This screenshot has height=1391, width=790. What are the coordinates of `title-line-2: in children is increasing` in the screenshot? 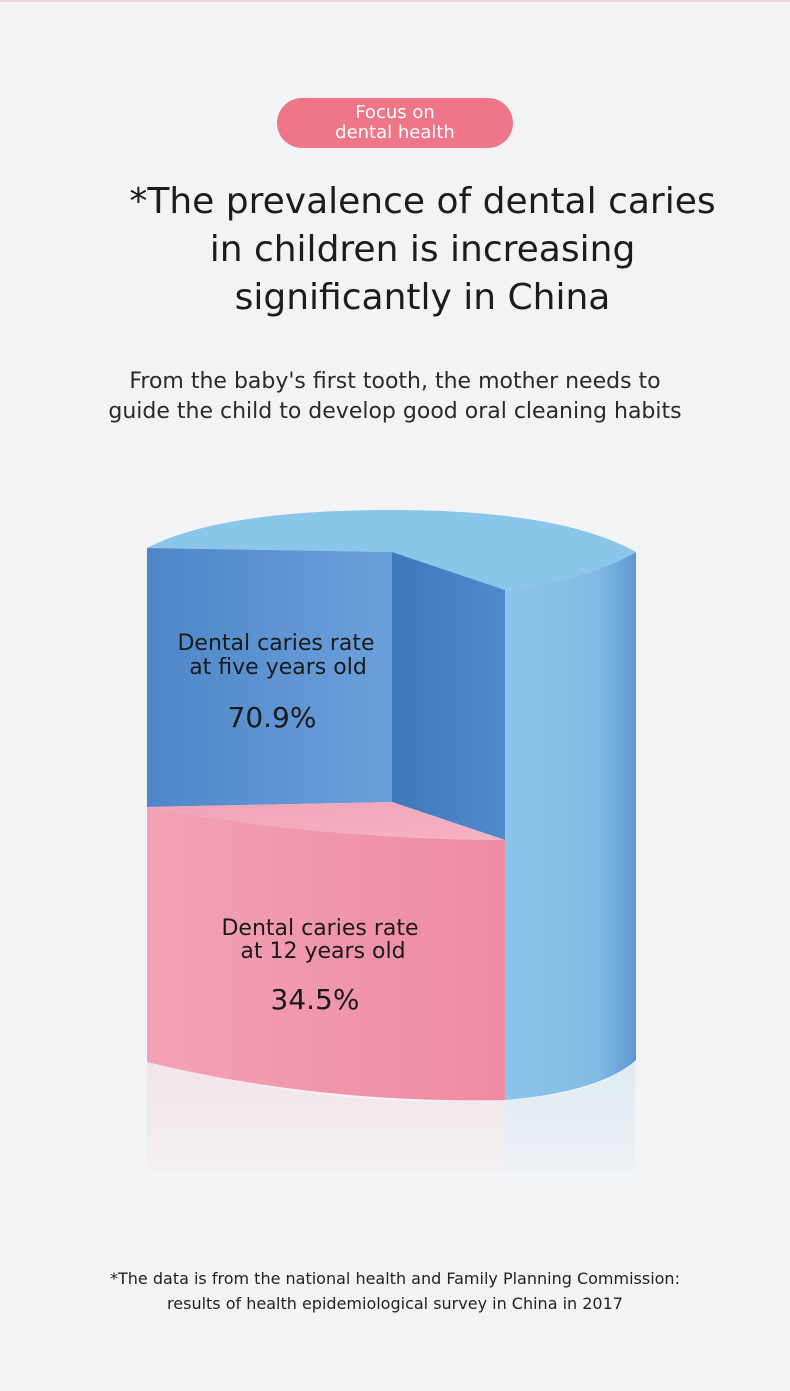 It's located at (422, 249).